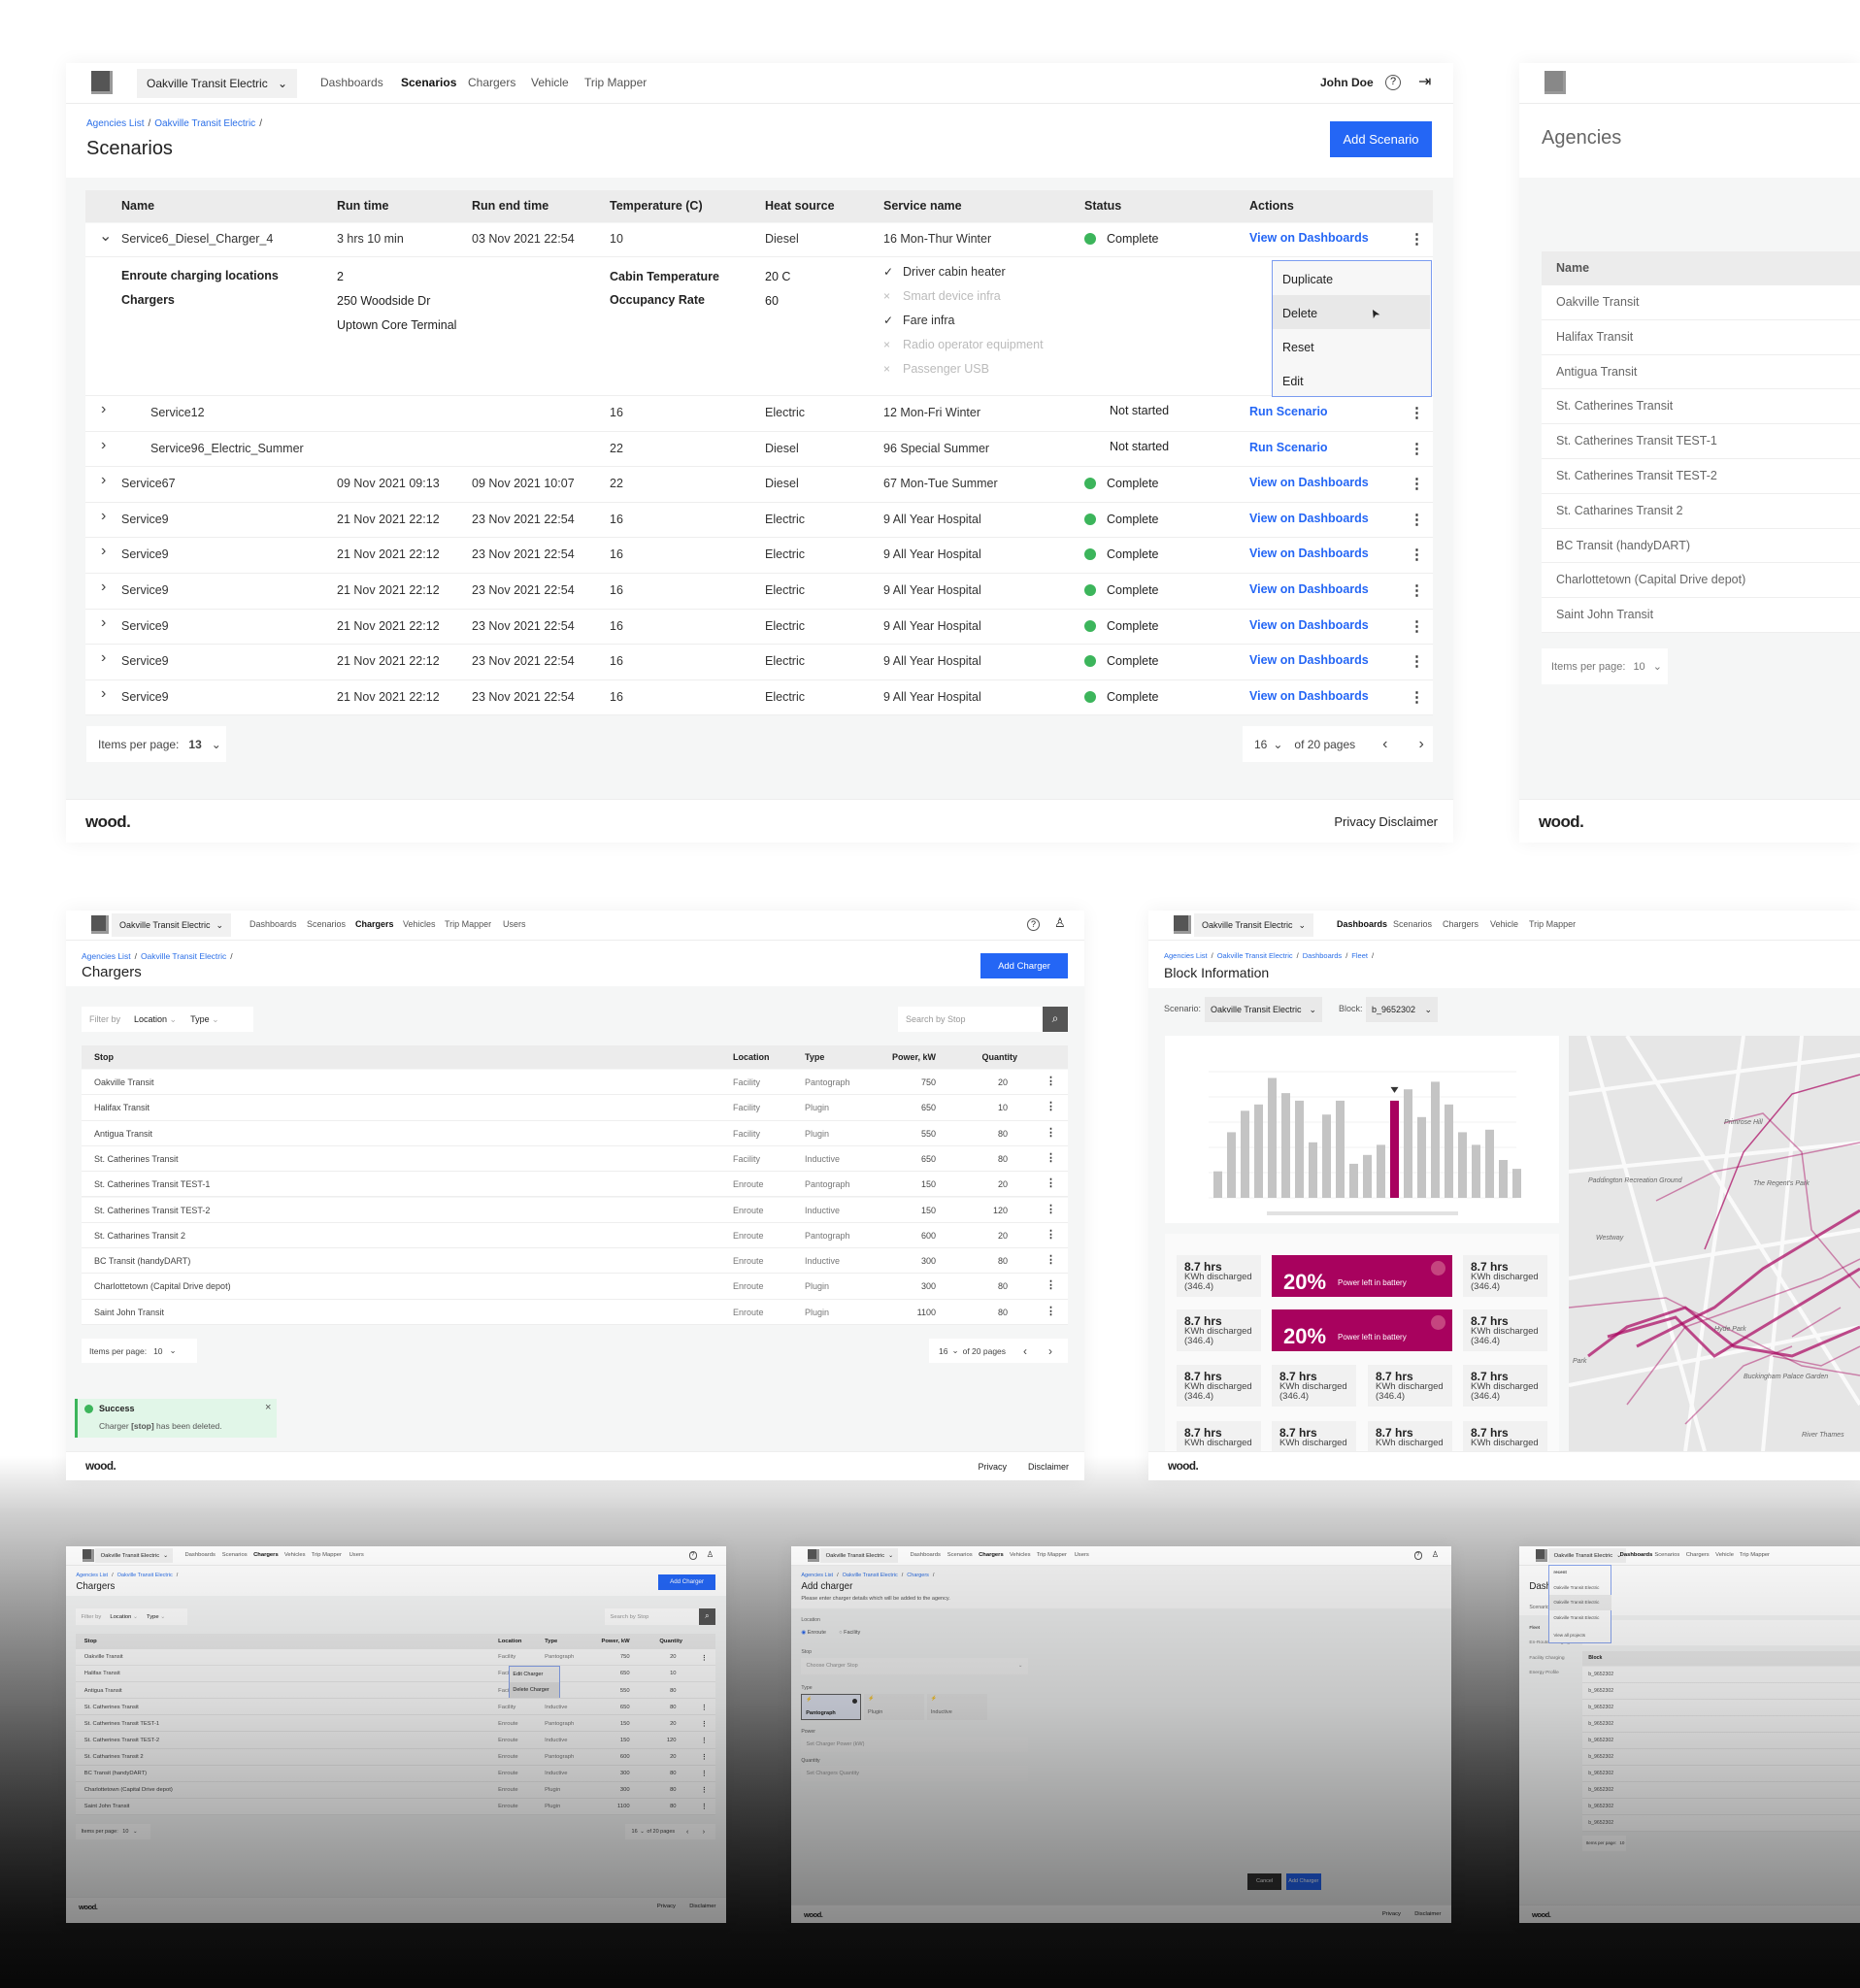 This screenshot has height=1988, width=1860. What do you see at coordinates (1701, 302) in the screenshot?
I see `agency-row: Oakville Transit` at bounding box center [1701, 302].